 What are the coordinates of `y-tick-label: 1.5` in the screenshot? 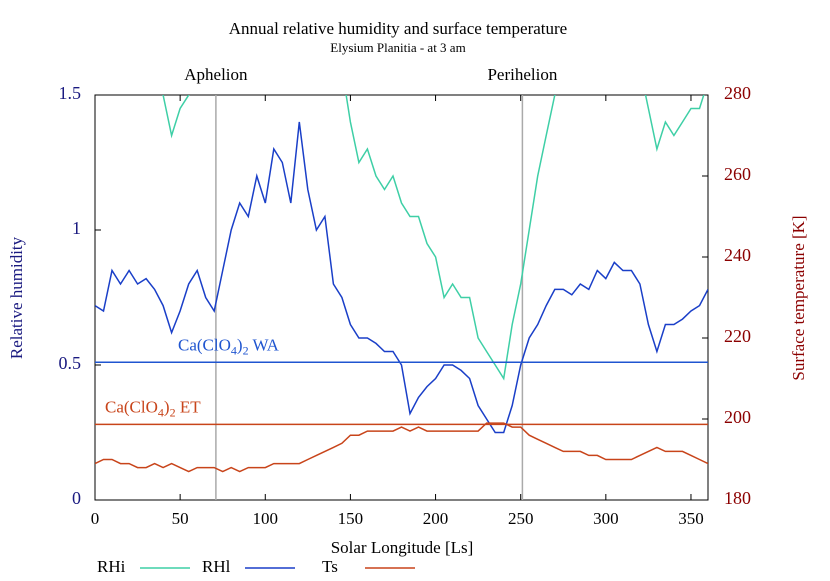 It's located at (70, 93).